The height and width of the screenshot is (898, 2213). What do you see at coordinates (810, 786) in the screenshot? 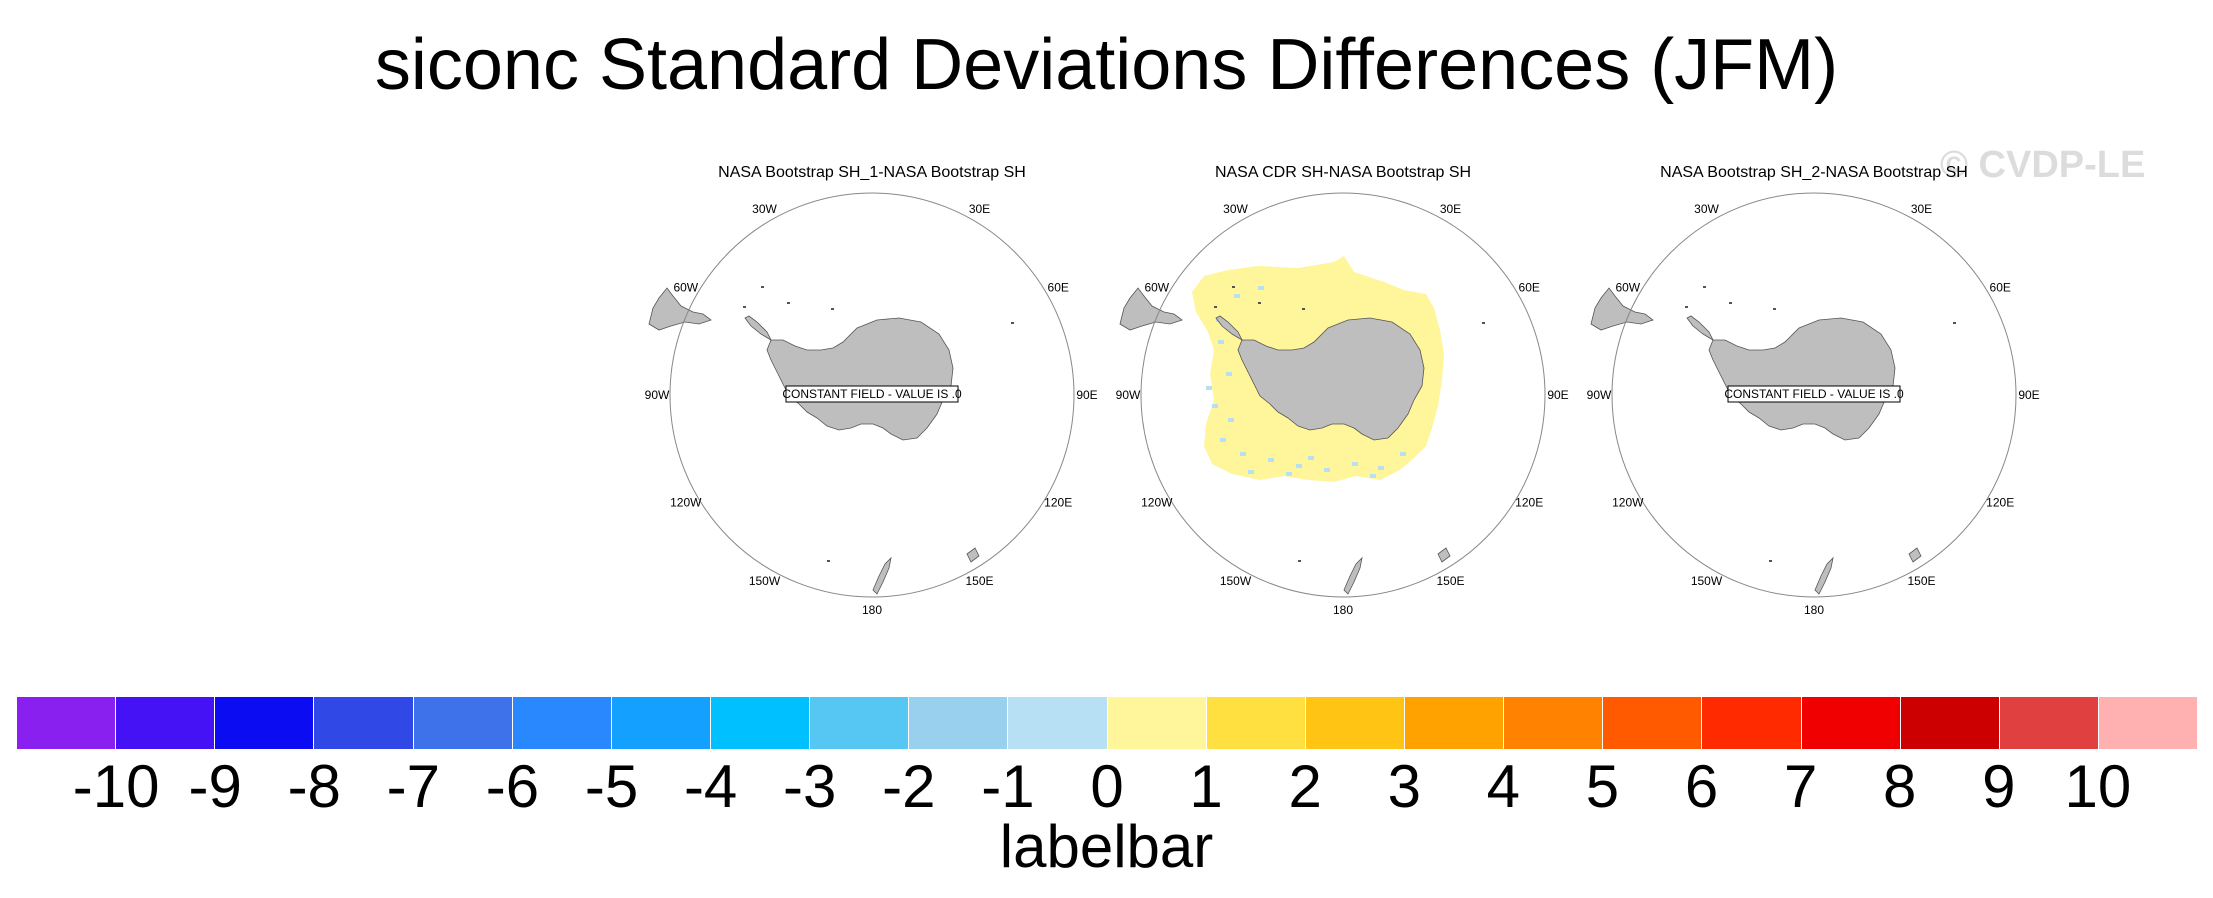
I see `colorbar-tick-label: -3` at bounding box center [810, 786].